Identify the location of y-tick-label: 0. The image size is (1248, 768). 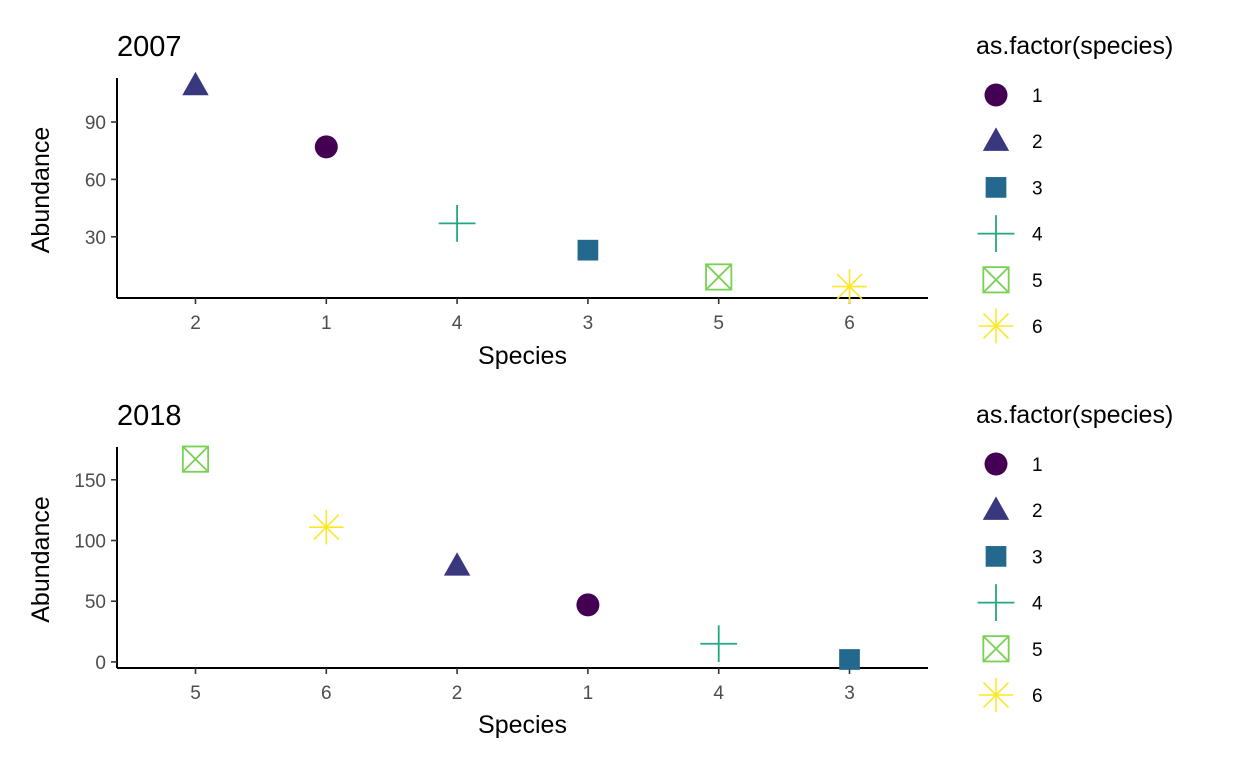
(100, 663).